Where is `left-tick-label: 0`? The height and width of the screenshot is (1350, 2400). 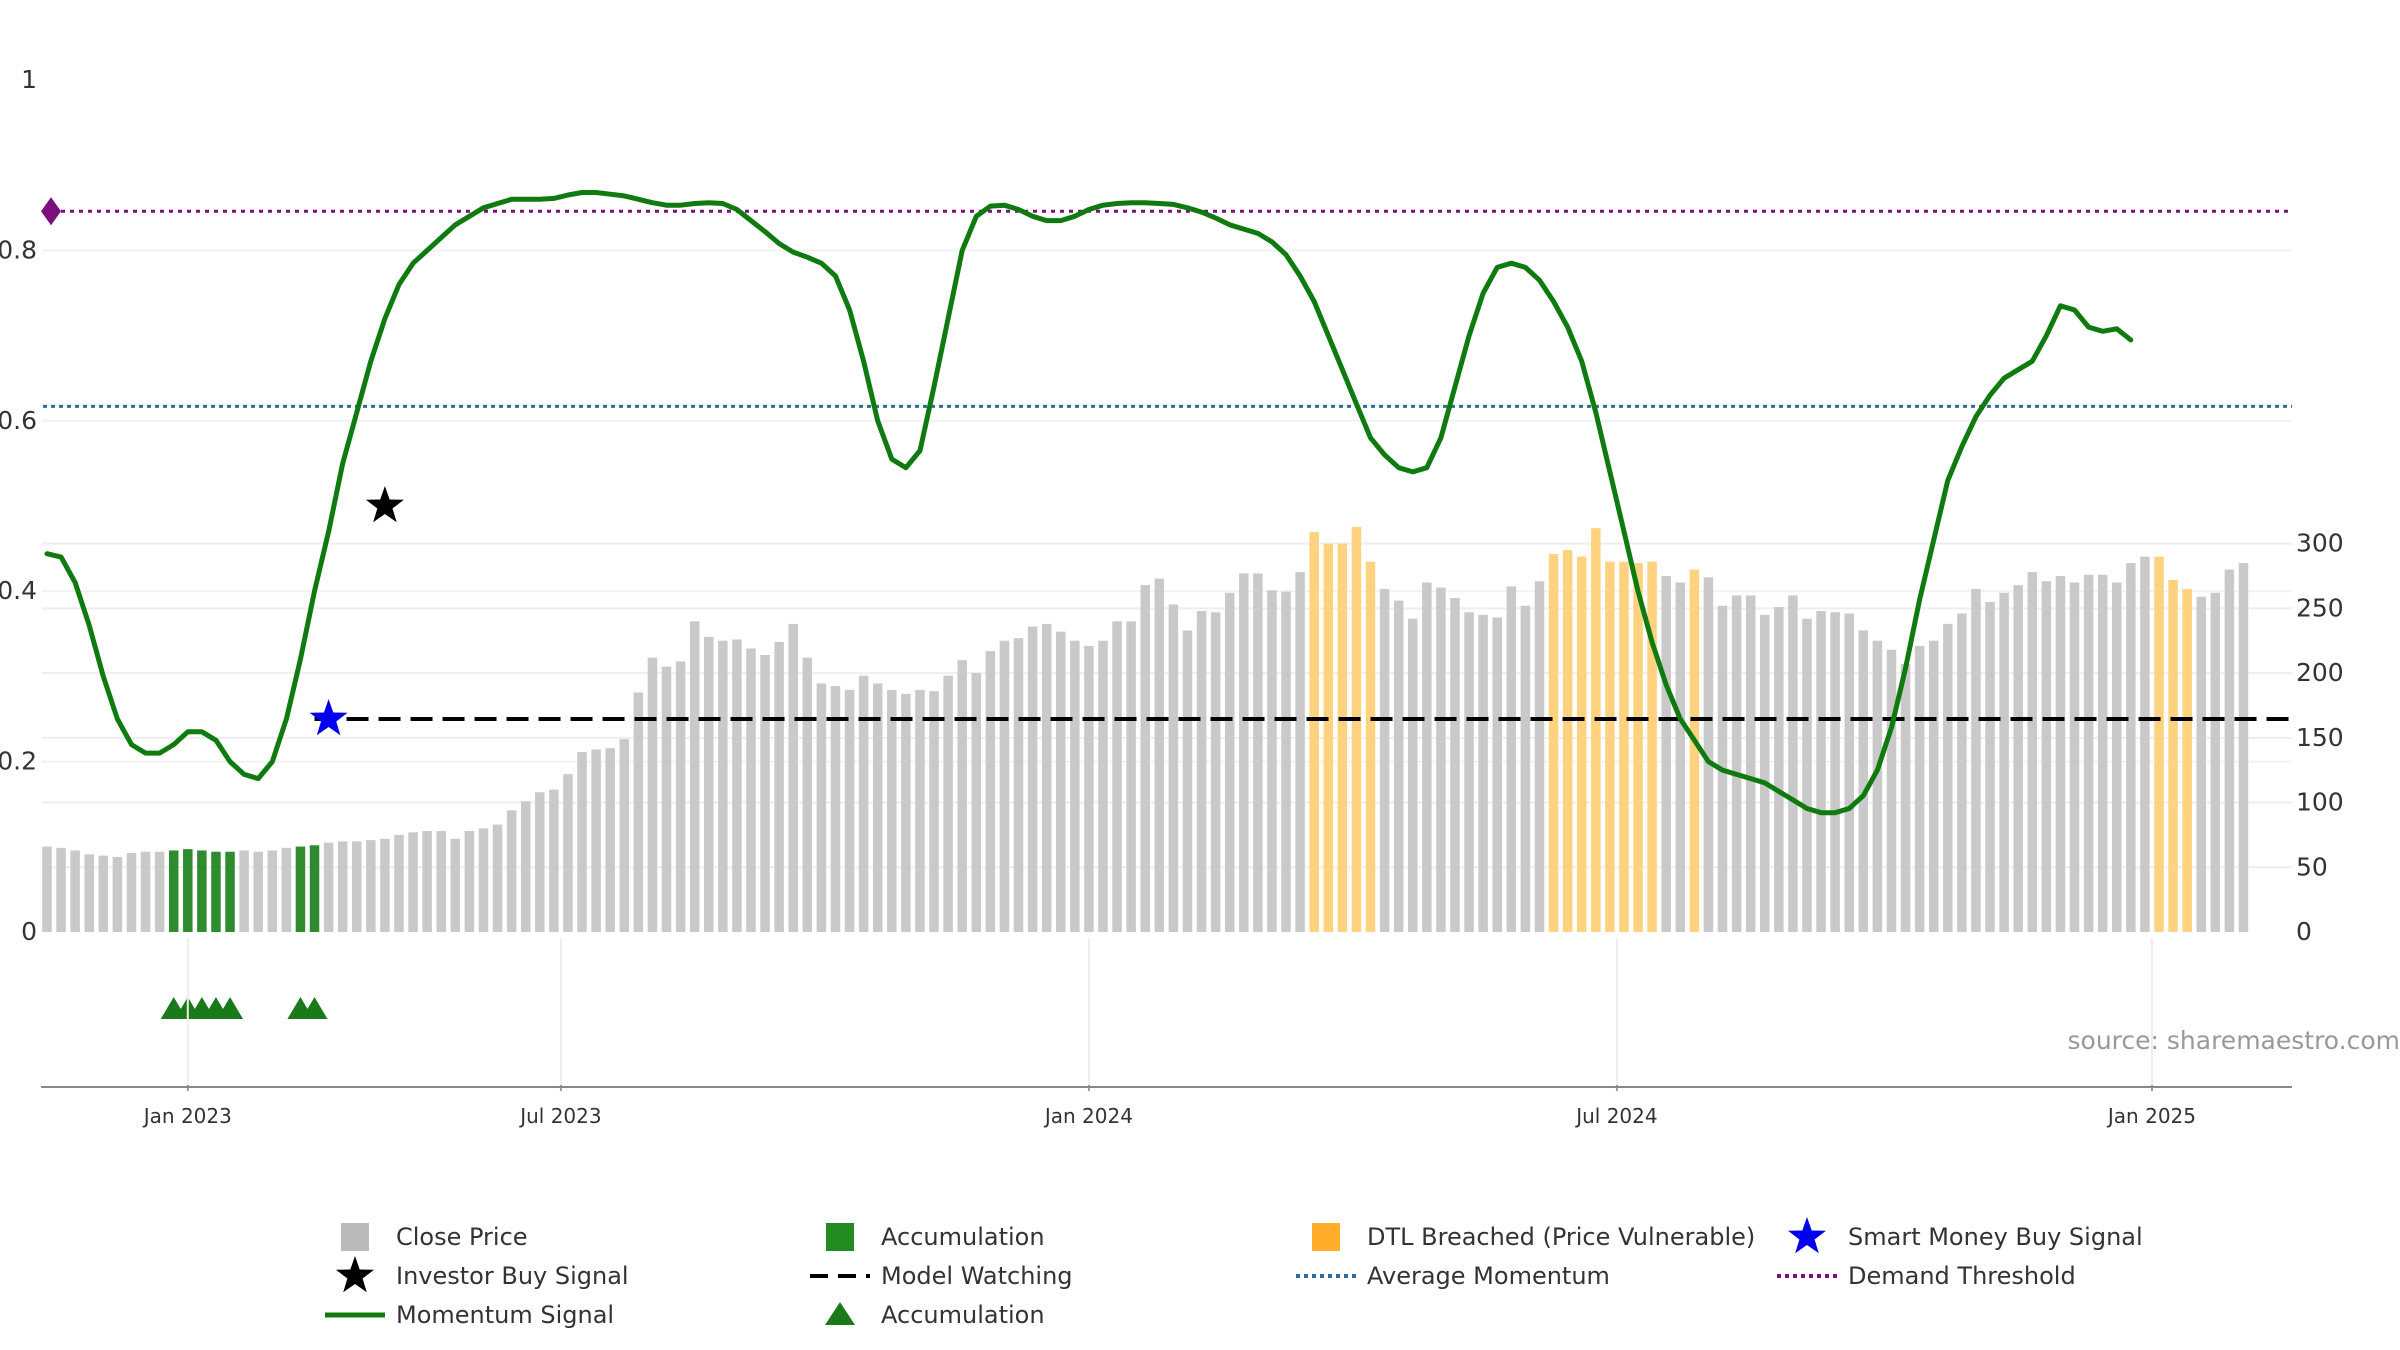 left-tick-label: 0 is located at coordinates (29, 931).